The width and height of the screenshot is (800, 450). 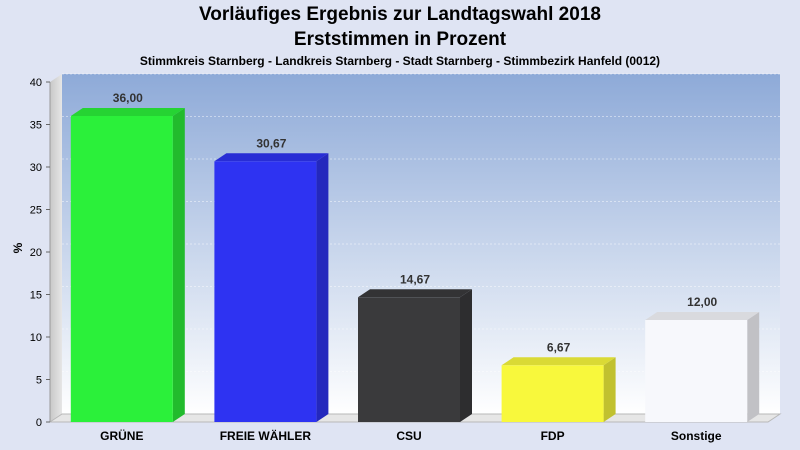 I want to click on bar-3: 6,67, so click(x=558, y=381).